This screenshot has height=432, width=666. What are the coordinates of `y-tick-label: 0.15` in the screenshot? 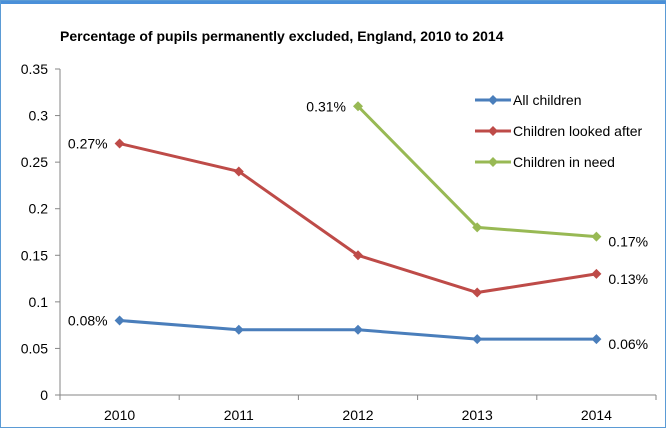 It's located at (34, 255).